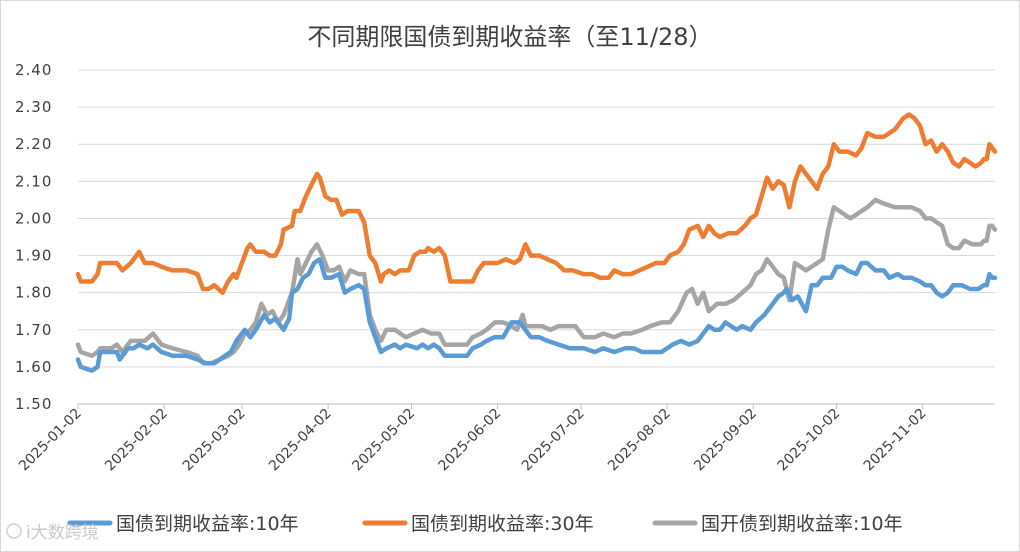 The width and height of the screenshot is (1020, 552). I want to click on x-tick-label: 2025-11-02, so click(895, 440).